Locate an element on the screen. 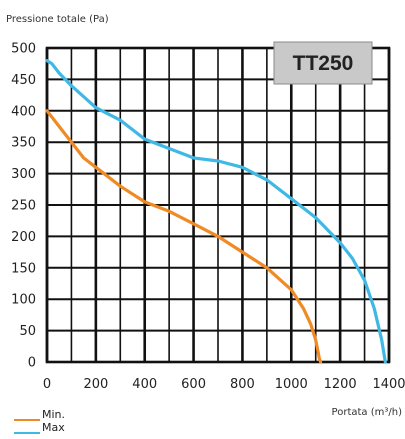 The width and height of the screenshot is (405, 439). legend-label-min: Min. is located at coordinates (53, 414).